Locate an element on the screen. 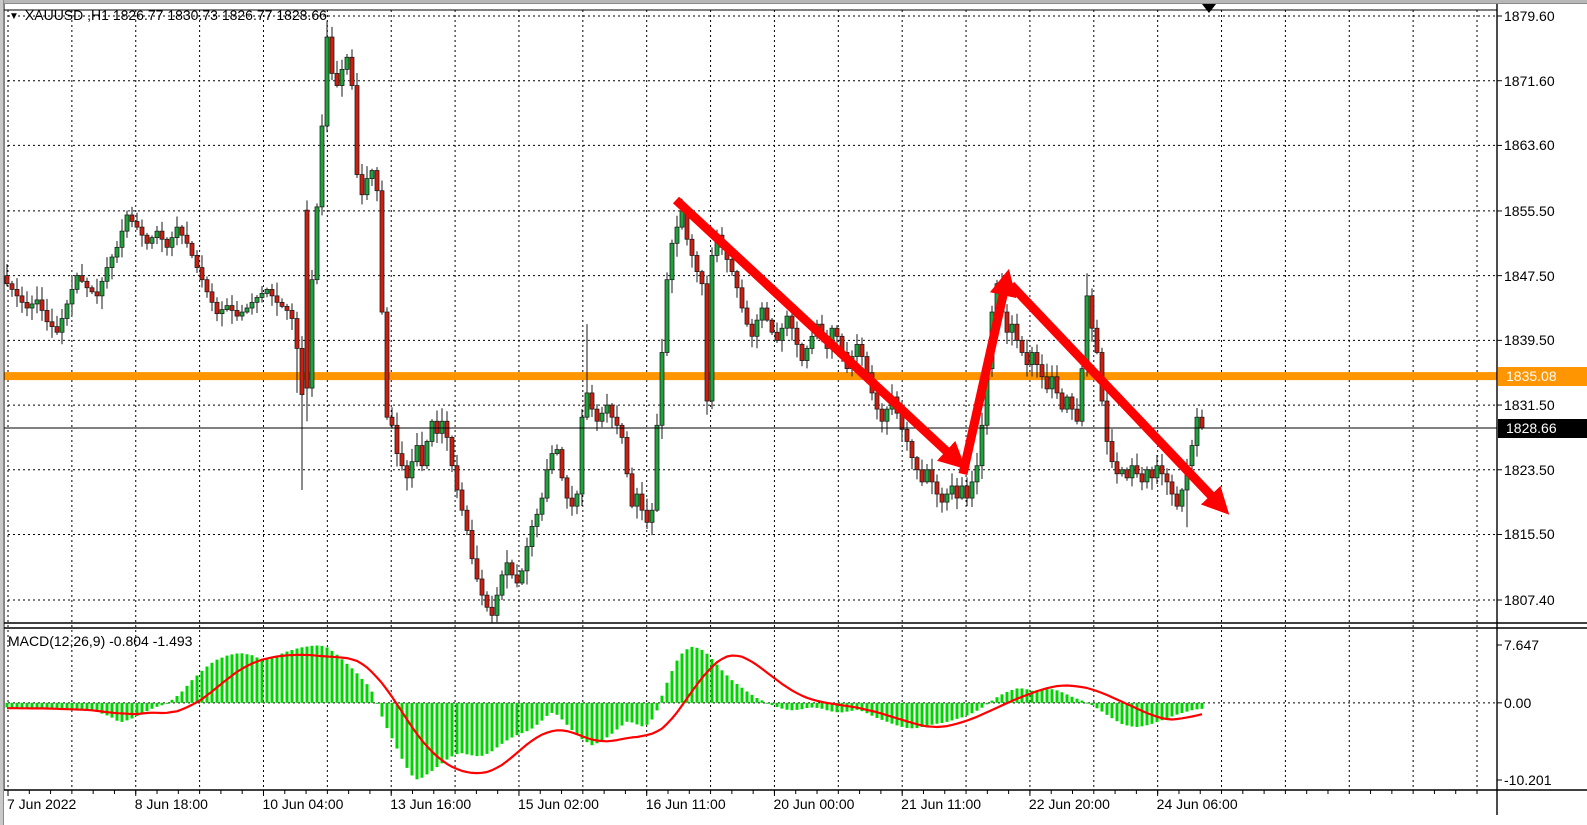 This screenshot has width=1587, height=825. bid-price-badge: 1828.66 is located at coordinates (1542, 428).